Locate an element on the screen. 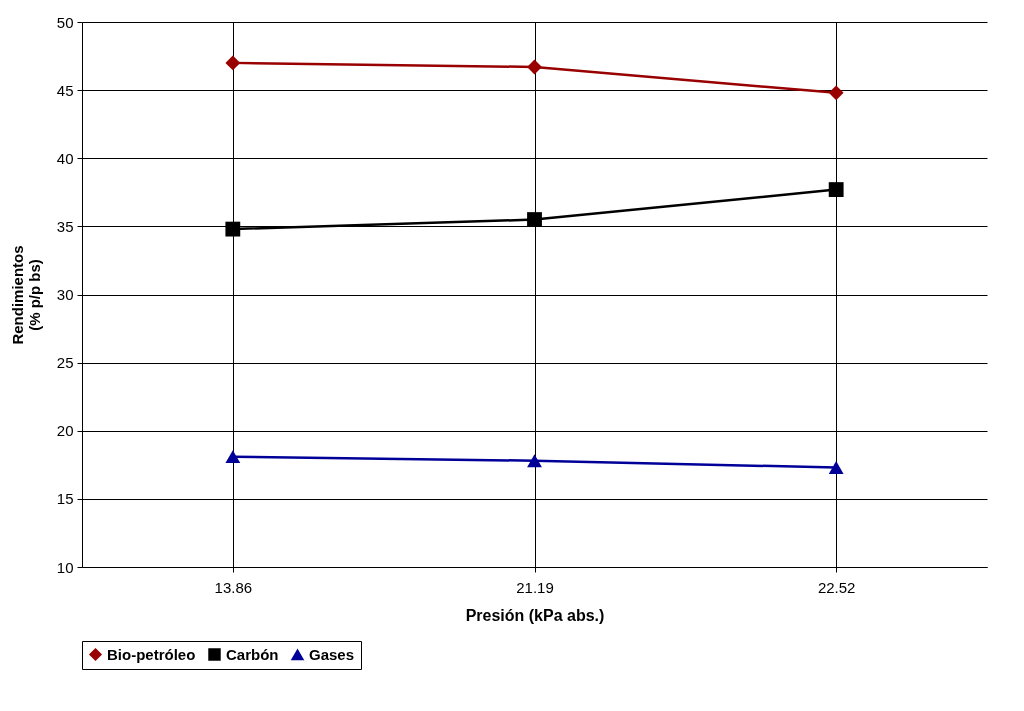 The height and width of the screenshot is (711, 1024). y-tick-label: 25 is located at coordinates (65, 363).